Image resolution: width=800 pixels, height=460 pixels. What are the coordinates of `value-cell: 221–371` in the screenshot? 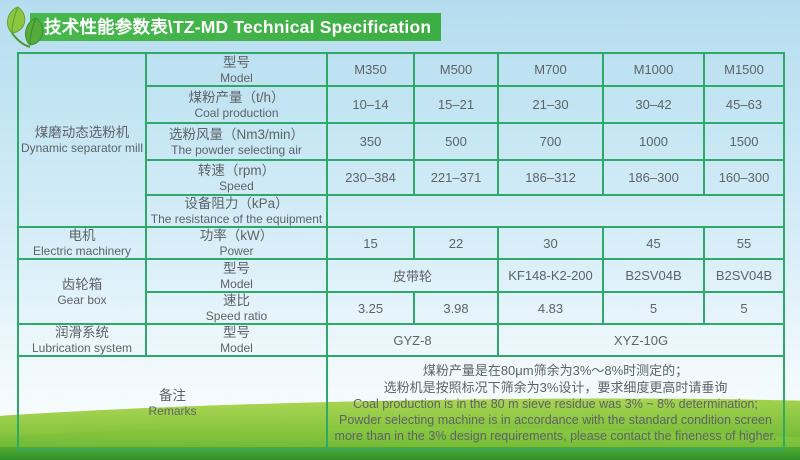 It's located at (456, 177).